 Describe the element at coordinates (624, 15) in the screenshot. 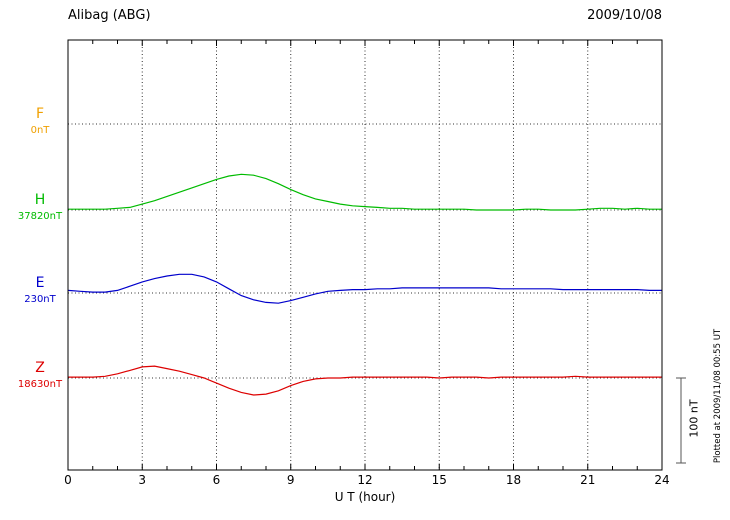

I see `plot-date: 2009/10/08` at that location.